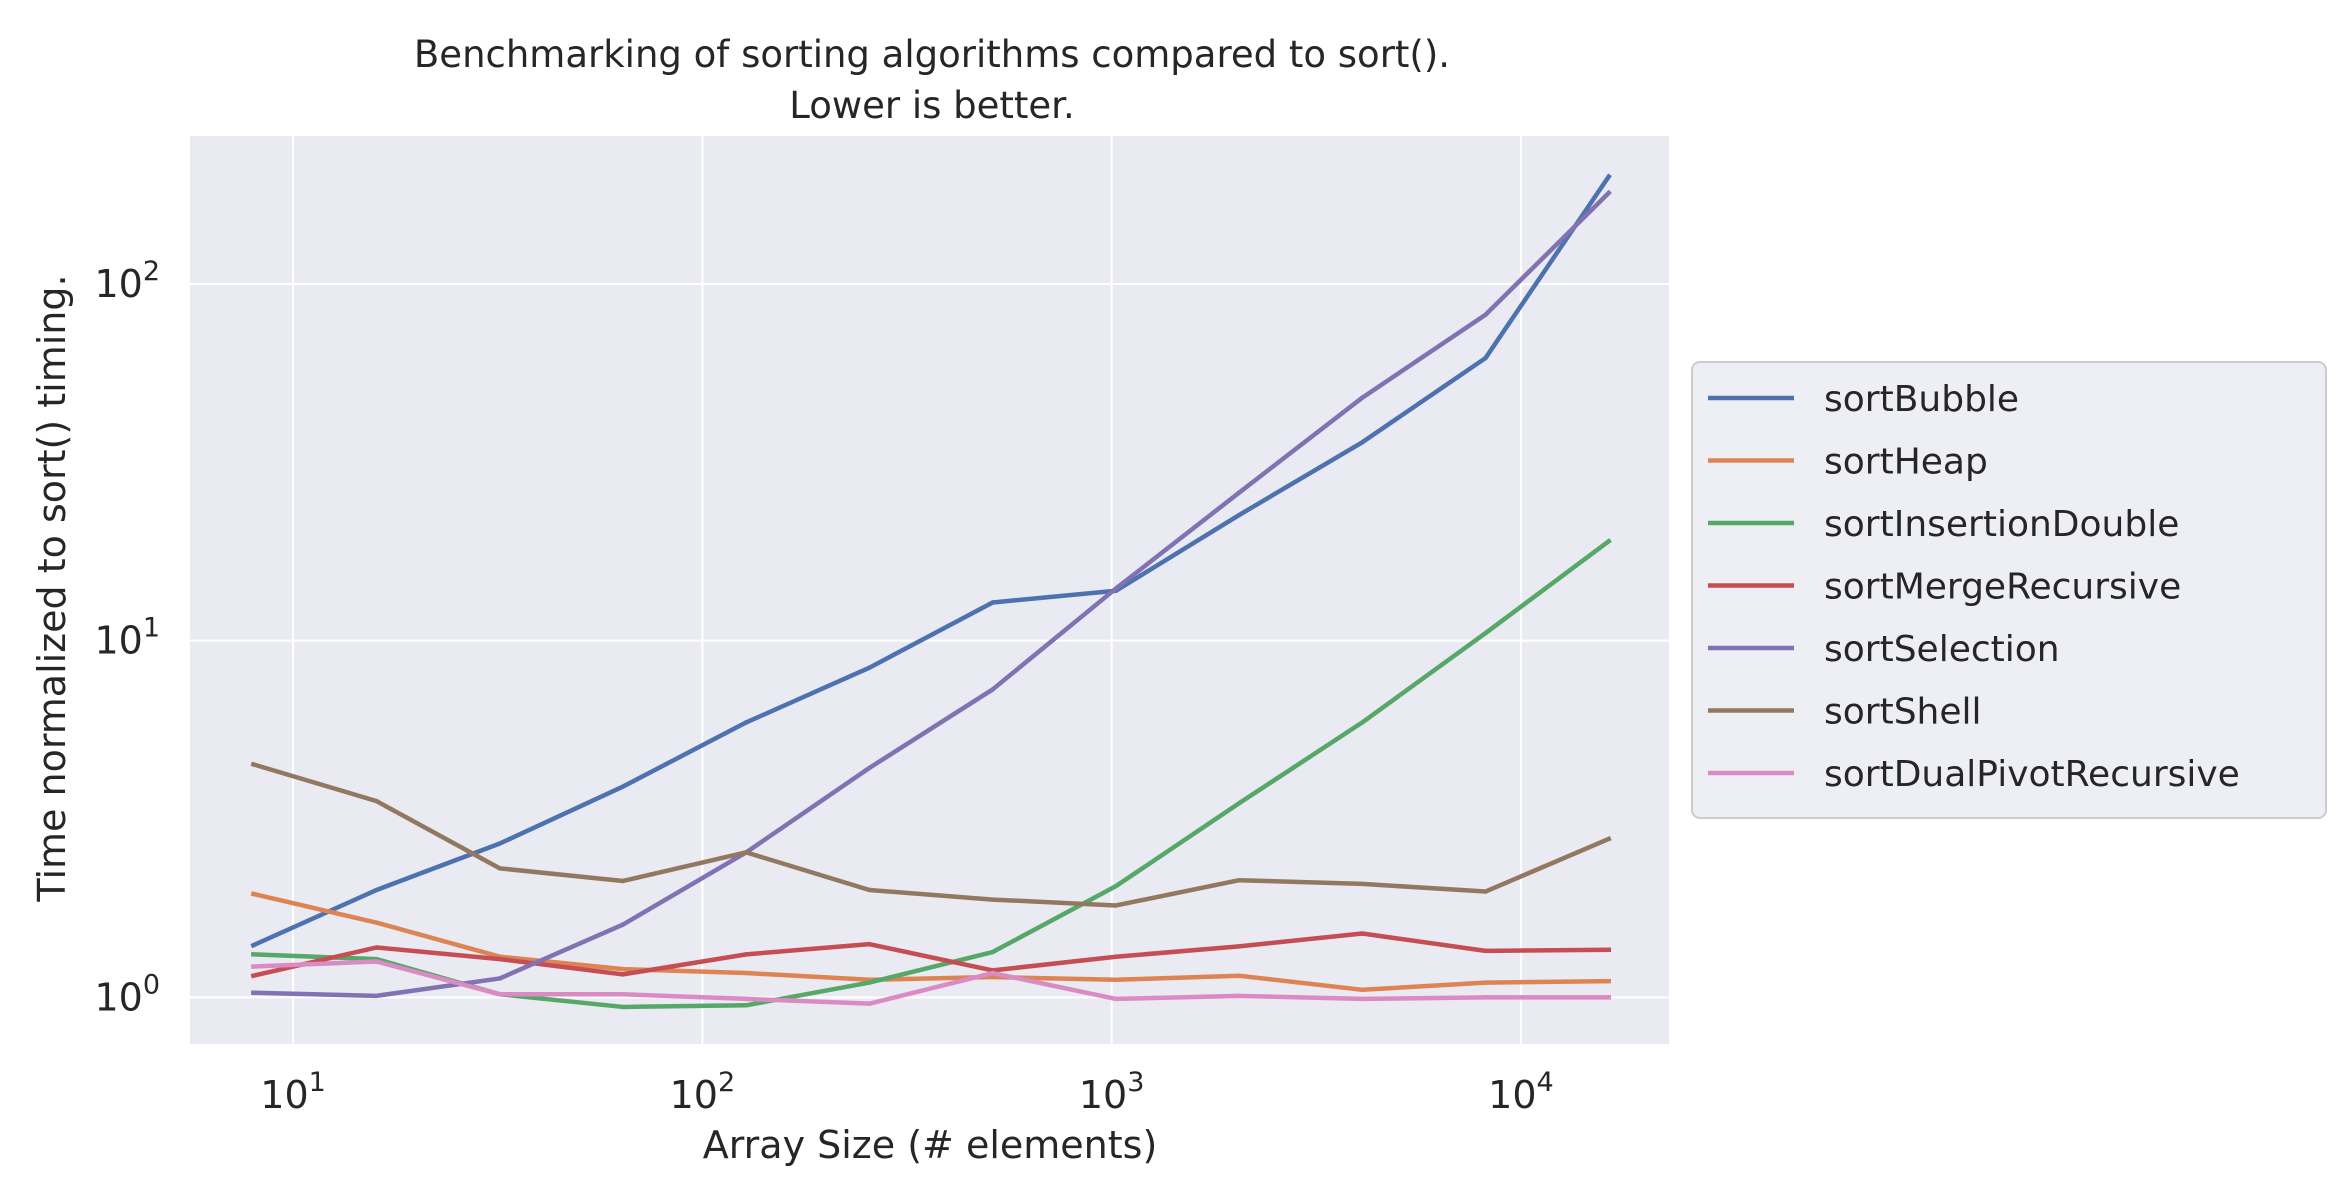  Describe the element at coordinates (703, 1092) in the screenshot. I see `x-tick-label-1: 102` at that location.